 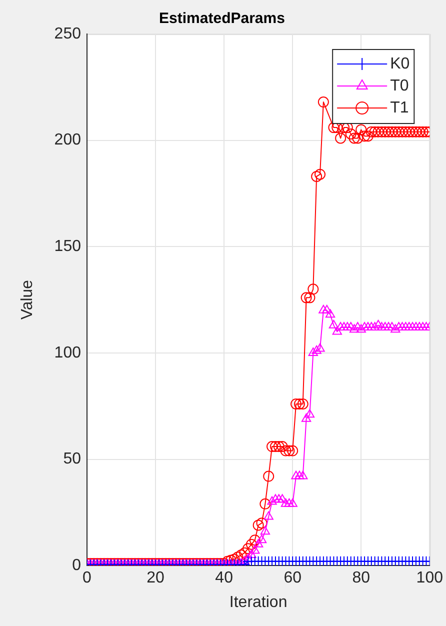 What do you see at coordinates (293, 578) in the screenshot?
I see `x-tick-label: 60` at bounding box center [293, 578].